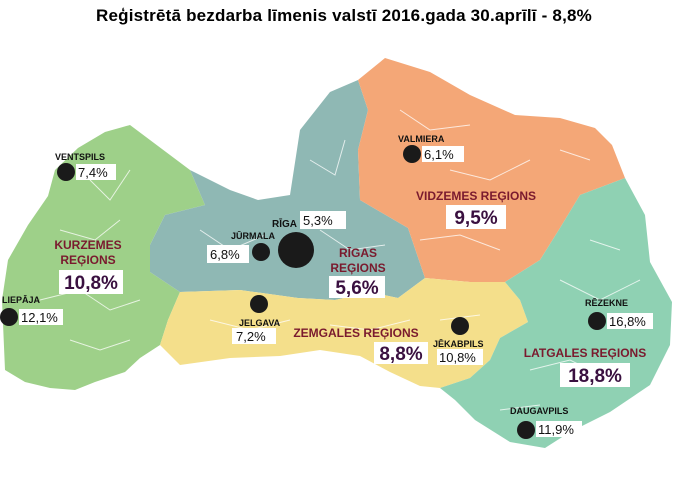 This screenshot has width=688, height=479. I want to click on region-zemgale-label: ZEMGALES REĢIONS, so click(355, 333).